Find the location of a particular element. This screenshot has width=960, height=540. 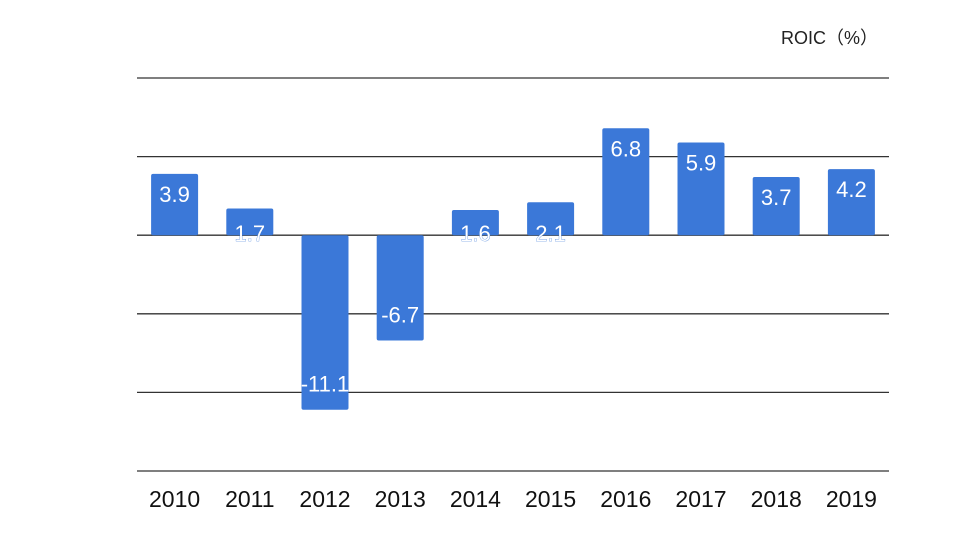

bar-2010 is located at coordinates (175, 204).